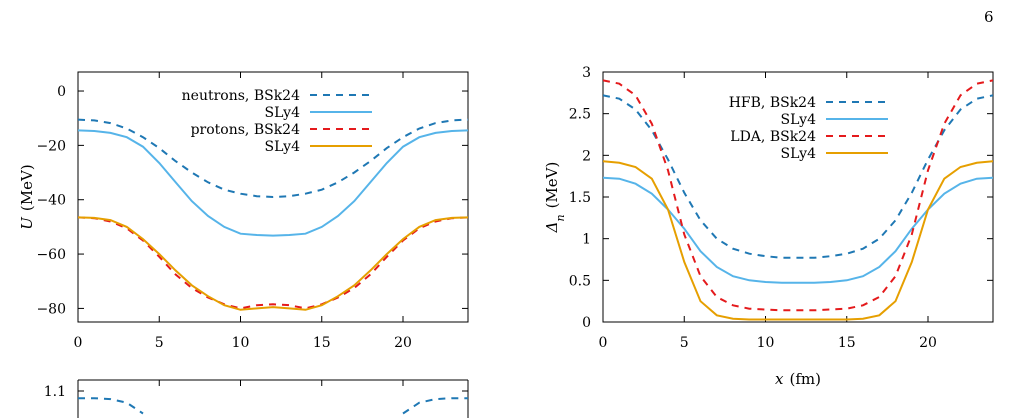 This screenshot has height=418, width=1020. What do you see at coordinates (798, 379) in the screenshot?
I see `x-axis-label: x (fm)` at bounding box center [798, 379].